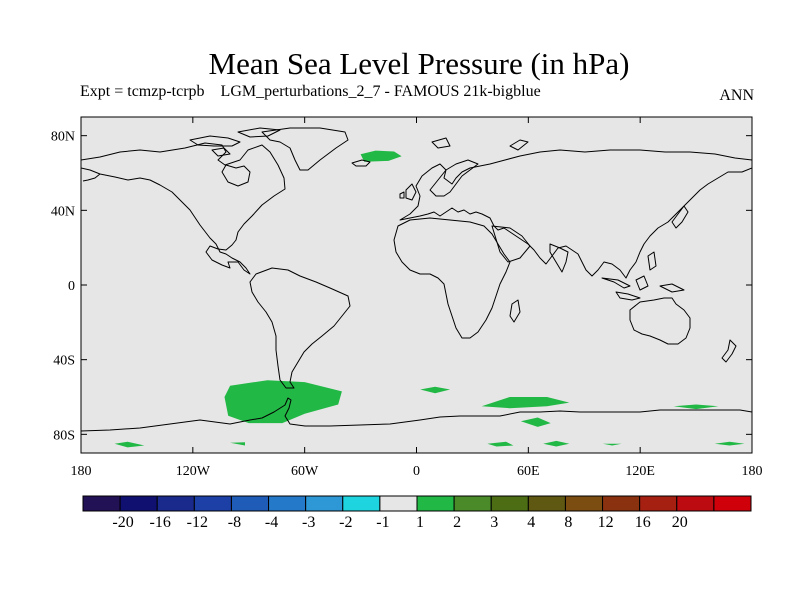 The width and height of the screenshot is (800, 600). I want to click on coast-antarctica, so click(416, 414).